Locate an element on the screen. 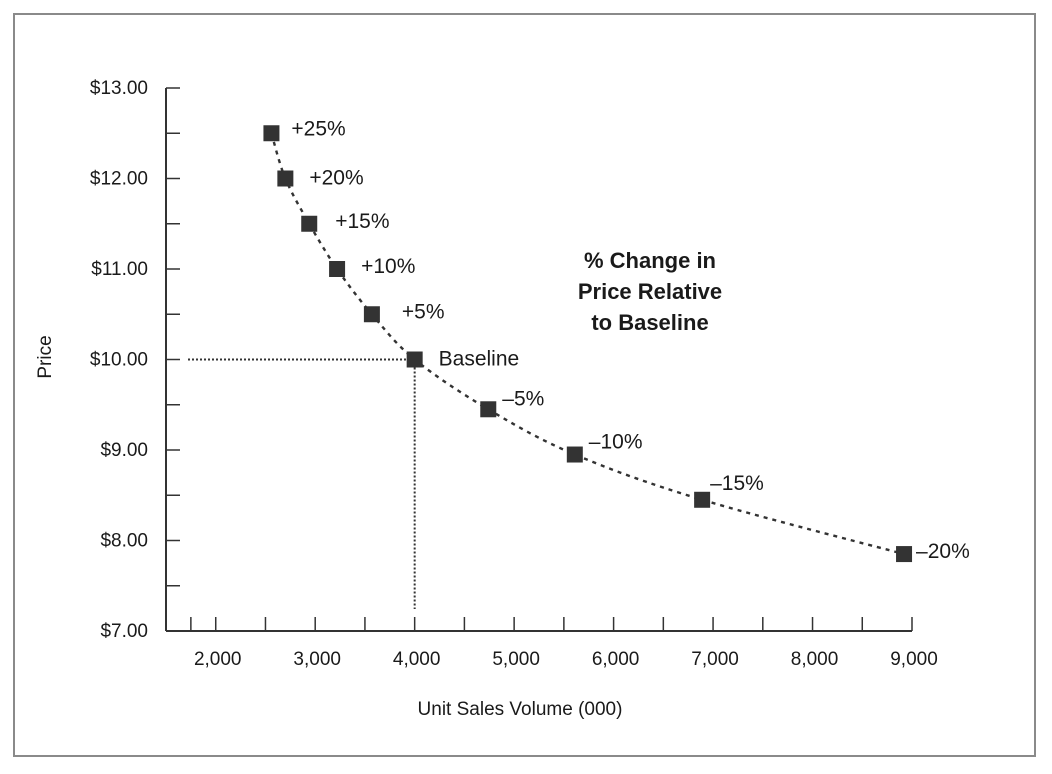  x-tick-label: 5,000 is located at coordinates (516, 659).